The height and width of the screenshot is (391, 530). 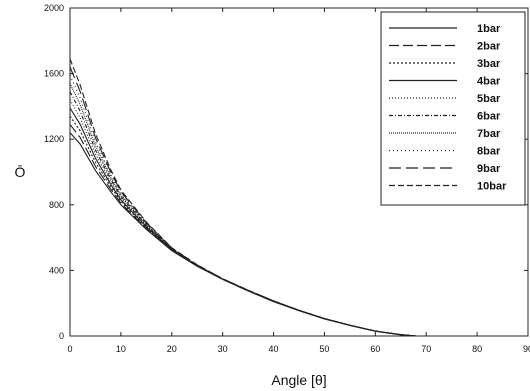 I want to click on x-tick-label: 10, so click(x=121, y=349).